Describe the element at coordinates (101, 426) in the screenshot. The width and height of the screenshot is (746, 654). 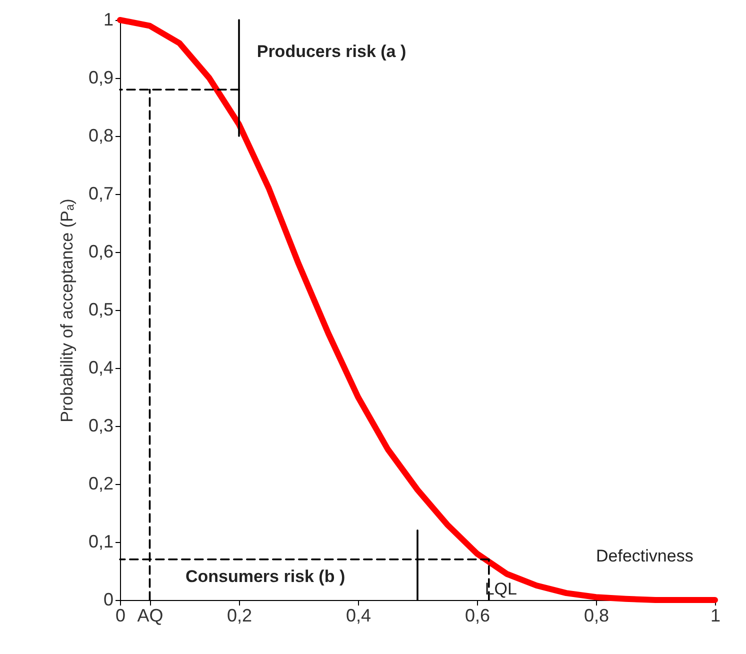
I see `y-tick-label: 0,3` at that location.